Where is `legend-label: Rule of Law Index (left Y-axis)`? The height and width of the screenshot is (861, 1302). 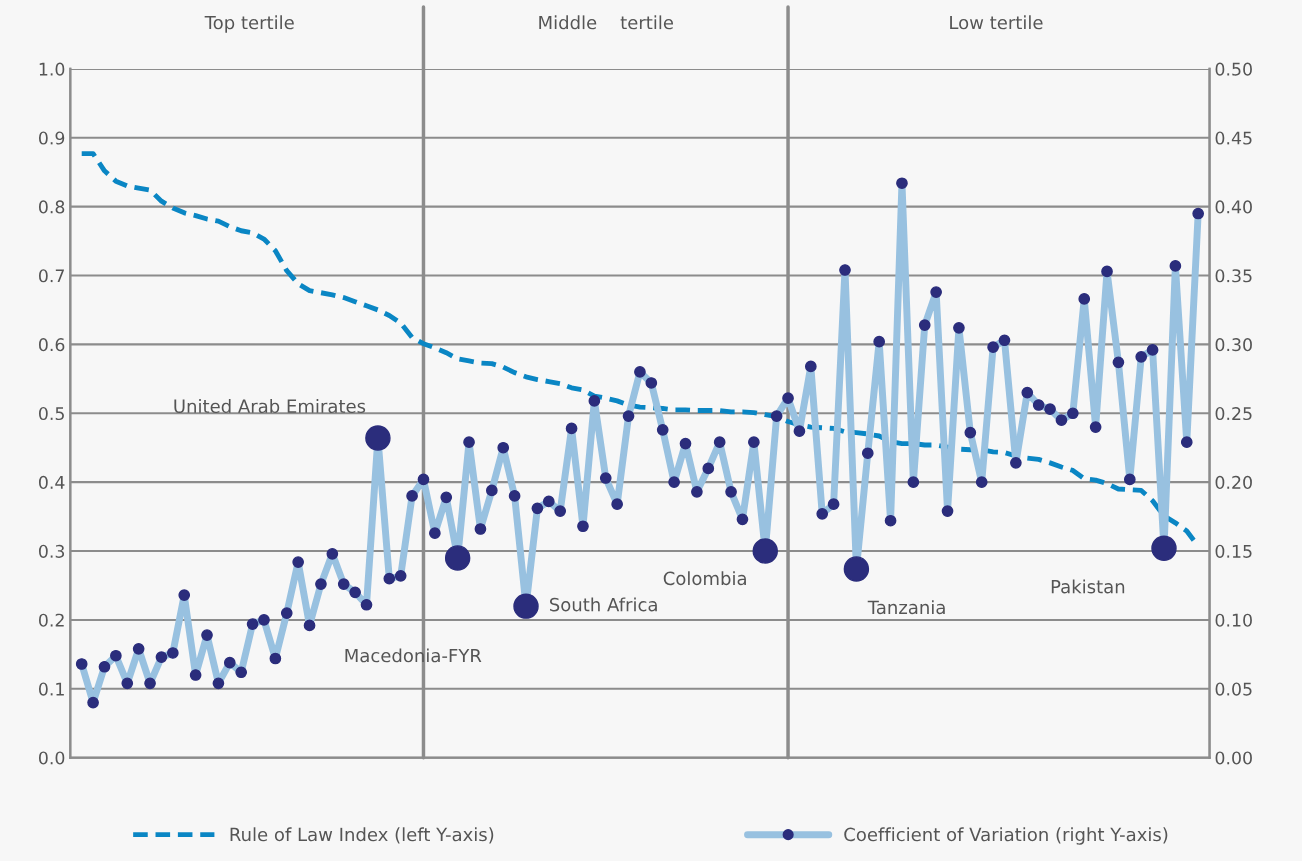 legend-label: Rule of Law Index (left Y-axis) is located at coordinates (362, 835).